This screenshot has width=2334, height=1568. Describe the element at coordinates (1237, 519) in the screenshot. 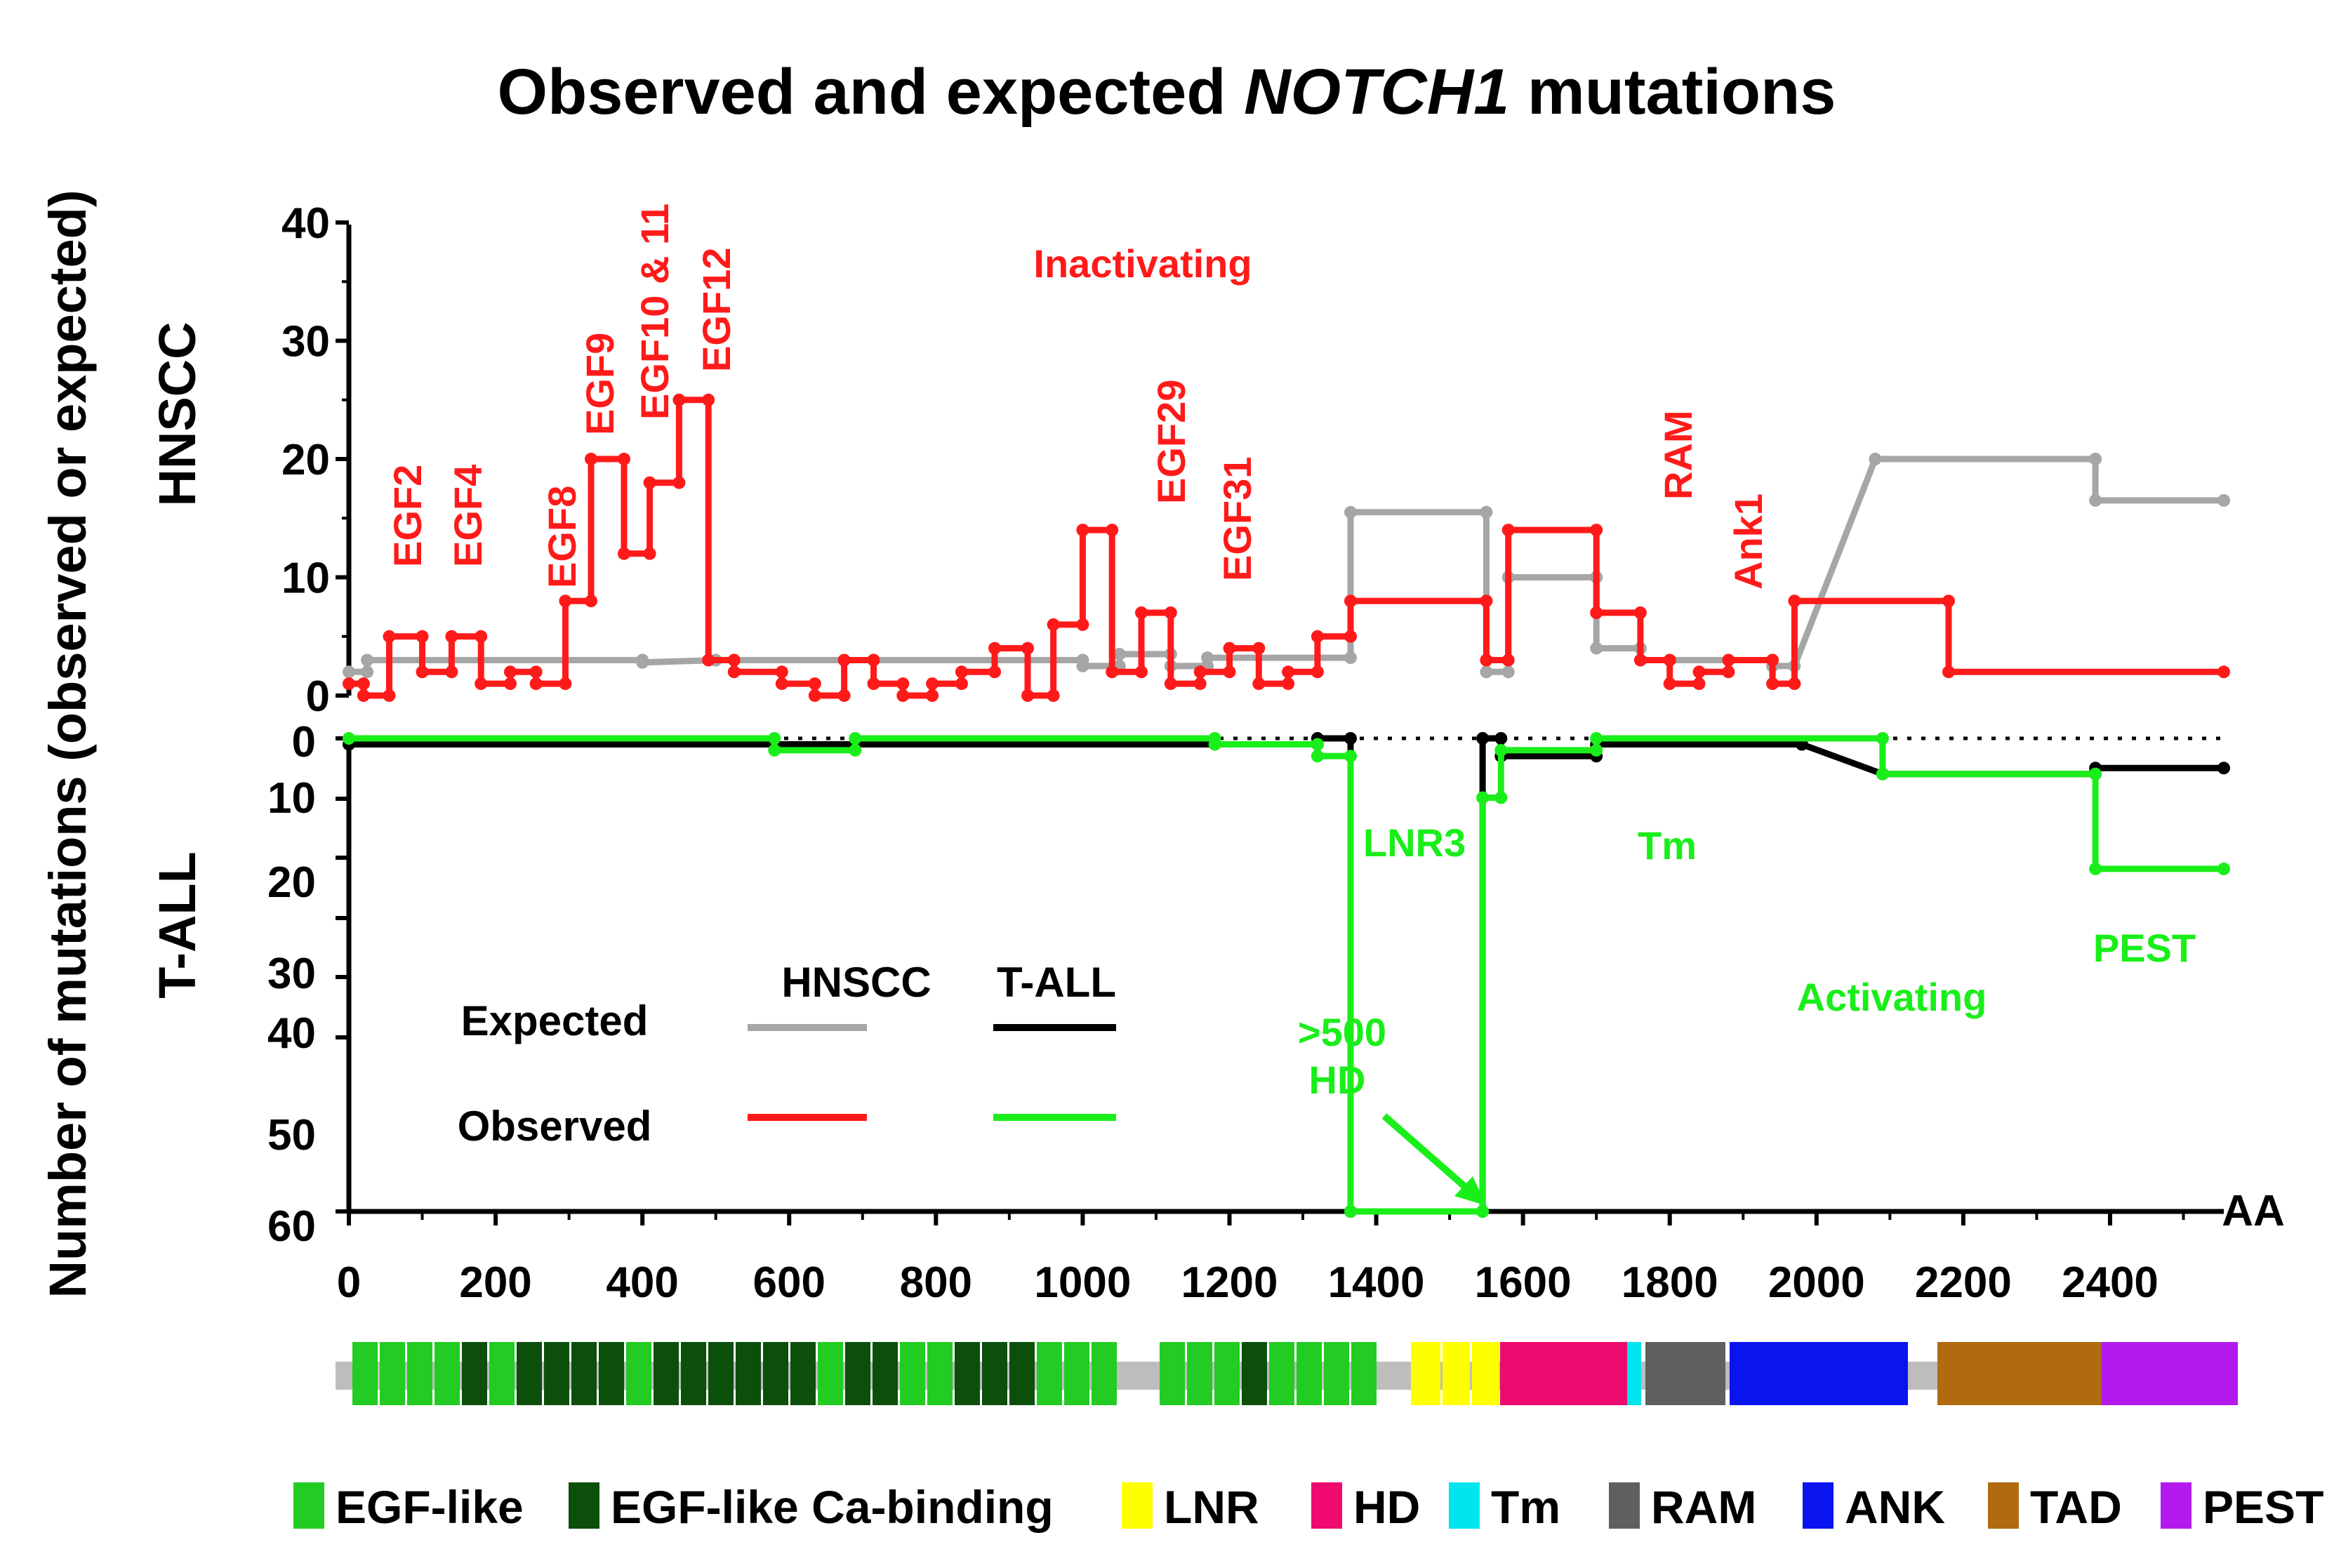

I see `annotation-egf31: EGF31` at that location.